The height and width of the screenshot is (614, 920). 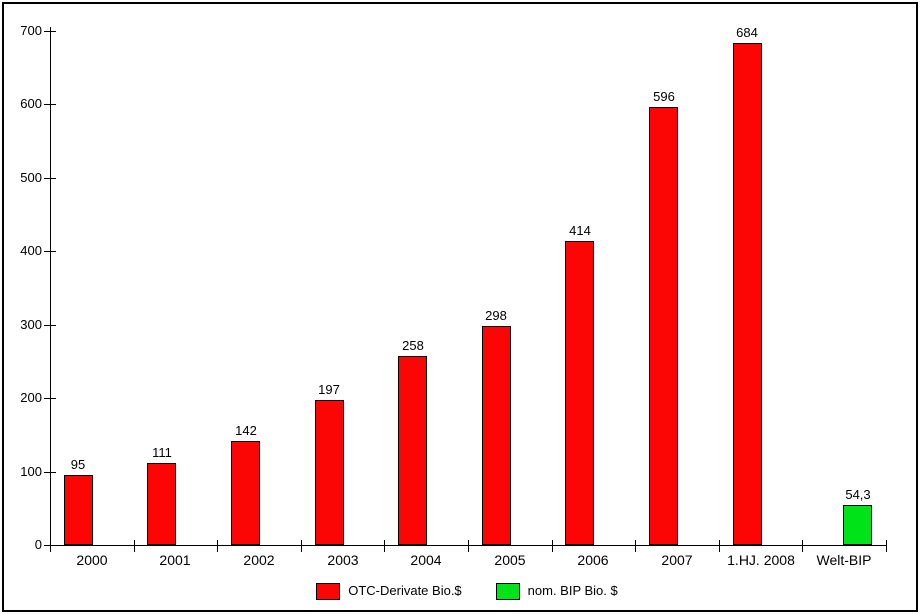 What do you see at coordinates (857, 525) in the screenshot?
I see `bar-welt-bip` at bounding box center [857, 525].